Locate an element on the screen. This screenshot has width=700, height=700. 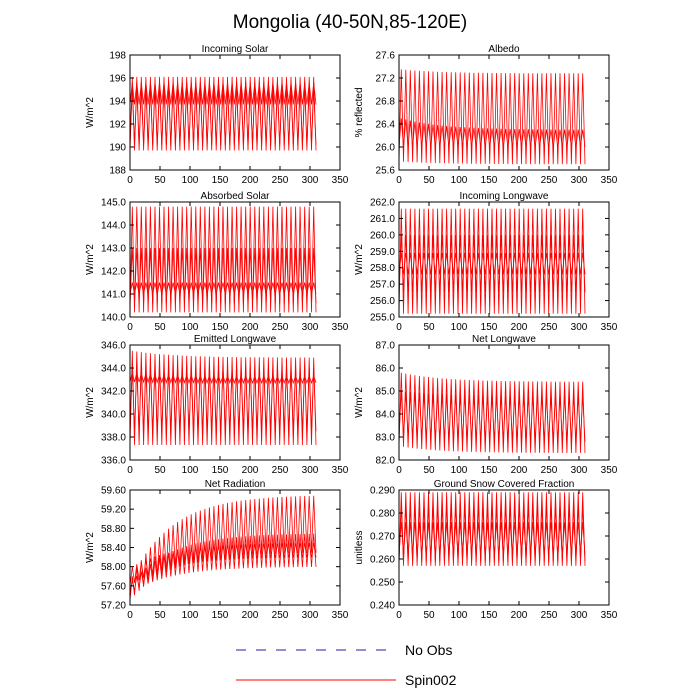
y-tick-label: 344.0 is located at coordinates (113, 369).